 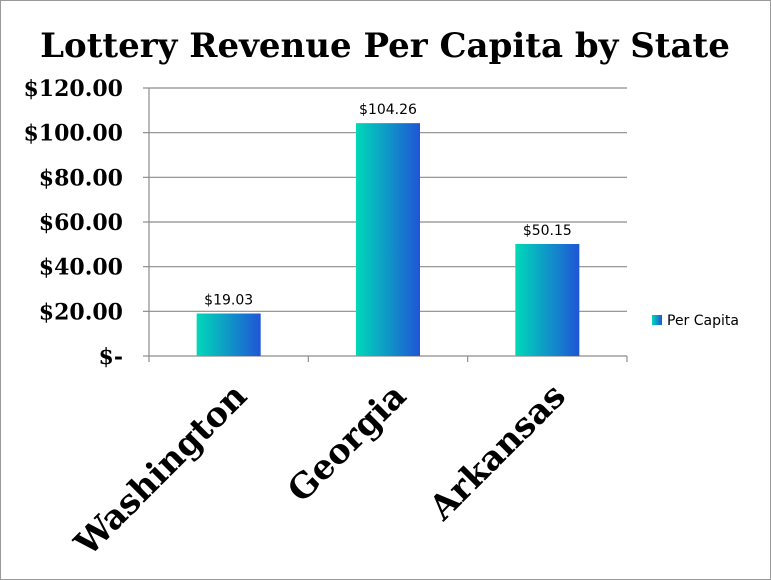 I want to click on y-tick-label: $40.00, so click(x=81, y=268).